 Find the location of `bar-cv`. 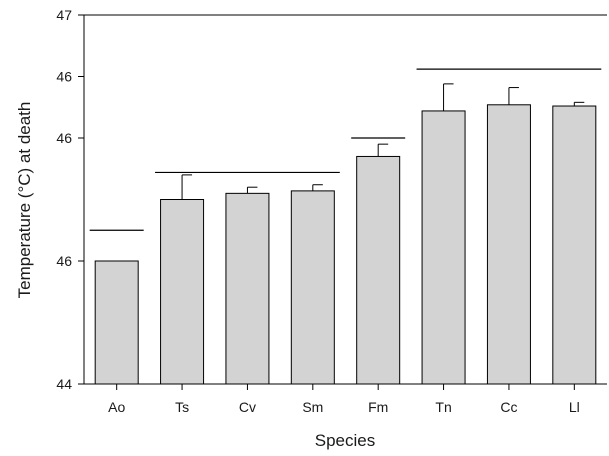

bar-cv is located at coordinates (247, 288).